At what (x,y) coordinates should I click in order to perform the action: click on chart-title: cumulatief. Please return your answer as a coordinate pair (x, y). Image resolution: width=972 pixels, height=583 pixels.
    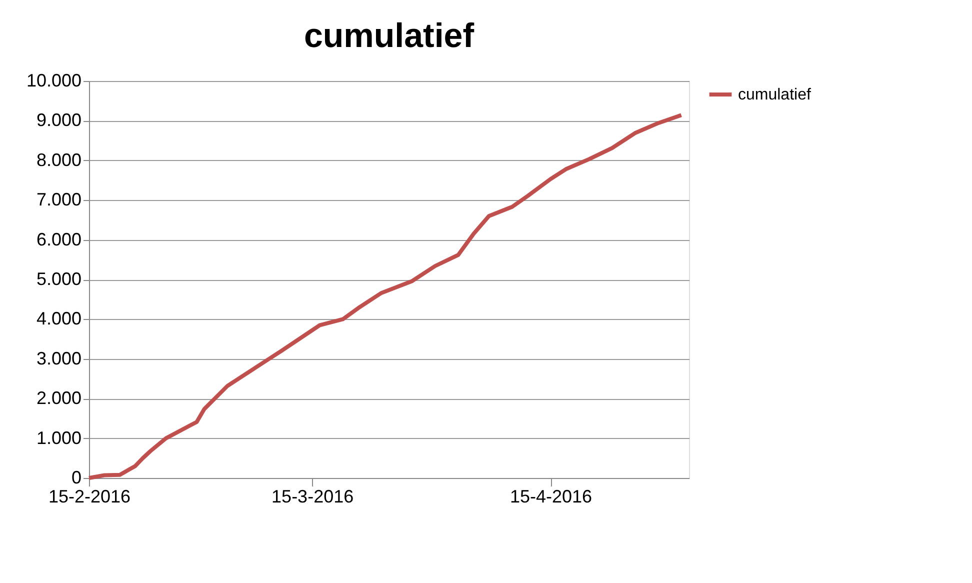
    Looking at the image, I should click on (389, 36).